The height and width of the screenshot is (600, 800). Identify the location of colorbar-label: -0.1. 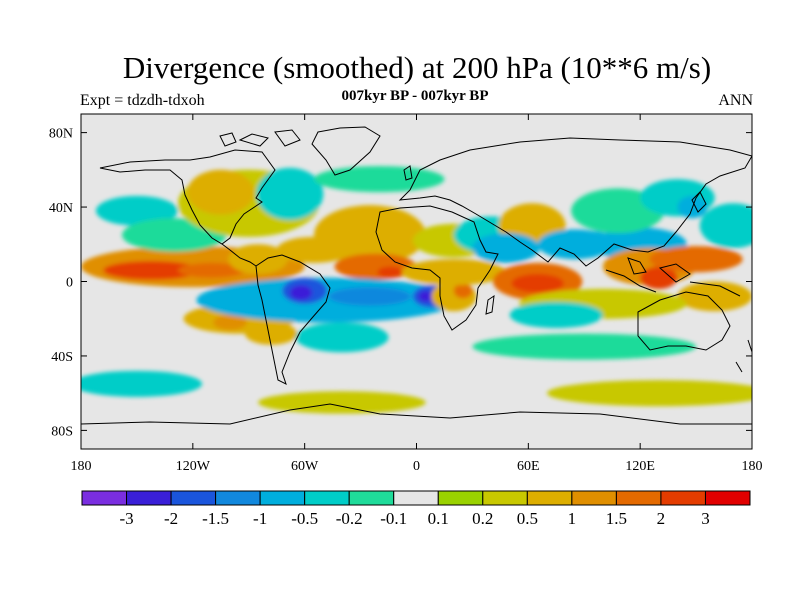
(393, 518).